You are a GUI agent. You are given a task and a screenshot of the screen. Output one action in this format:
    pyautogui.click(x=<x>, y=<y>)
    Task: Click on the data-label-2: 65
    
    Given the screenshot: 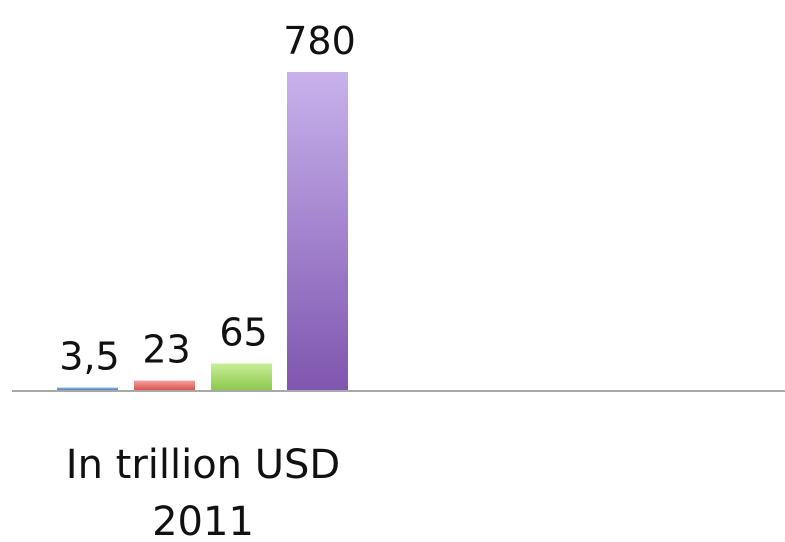 What is the action you would take?
    pyautogui.click(x=243, y=333)
    